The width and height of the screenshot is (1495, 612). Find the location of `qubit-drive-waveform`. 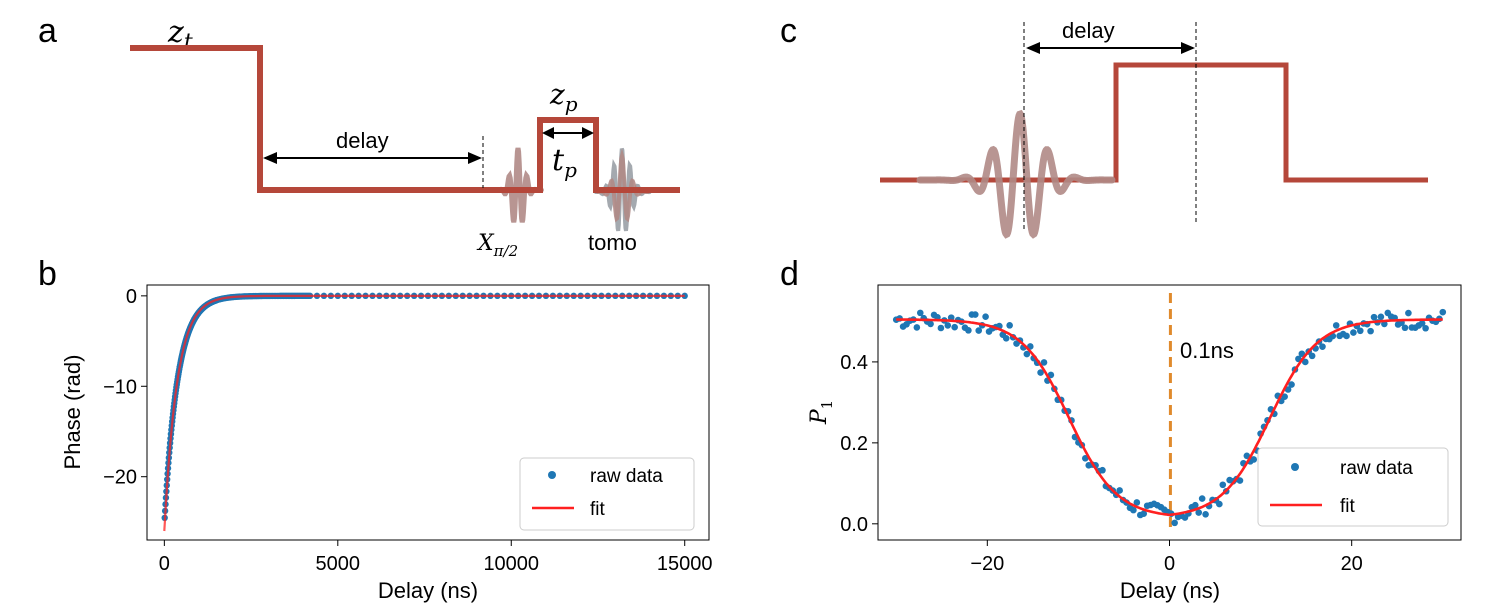

qubit-drive-waveform is located at coordinates (1016, 174).